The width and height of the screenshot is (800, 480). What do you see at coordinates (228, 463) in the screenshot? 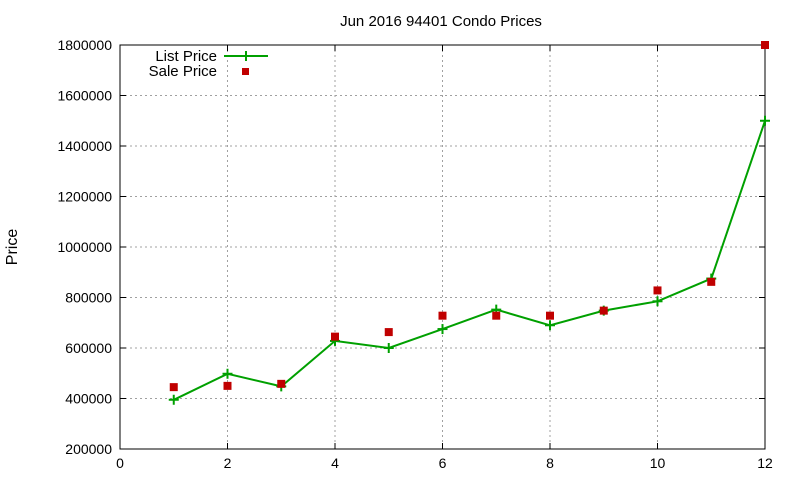
I see `x-tick-label: 2` at bounding box center [228, 463].